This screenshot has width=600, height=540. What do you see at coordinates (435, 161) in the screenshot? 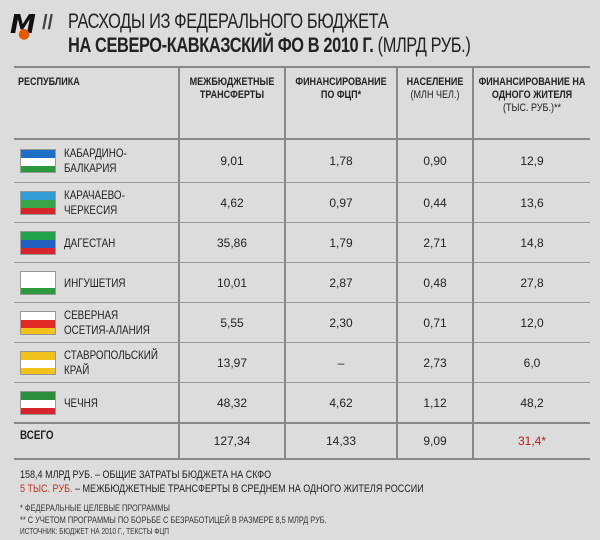
I see `cell-population: 0,90` at bounding box center [435, 161].